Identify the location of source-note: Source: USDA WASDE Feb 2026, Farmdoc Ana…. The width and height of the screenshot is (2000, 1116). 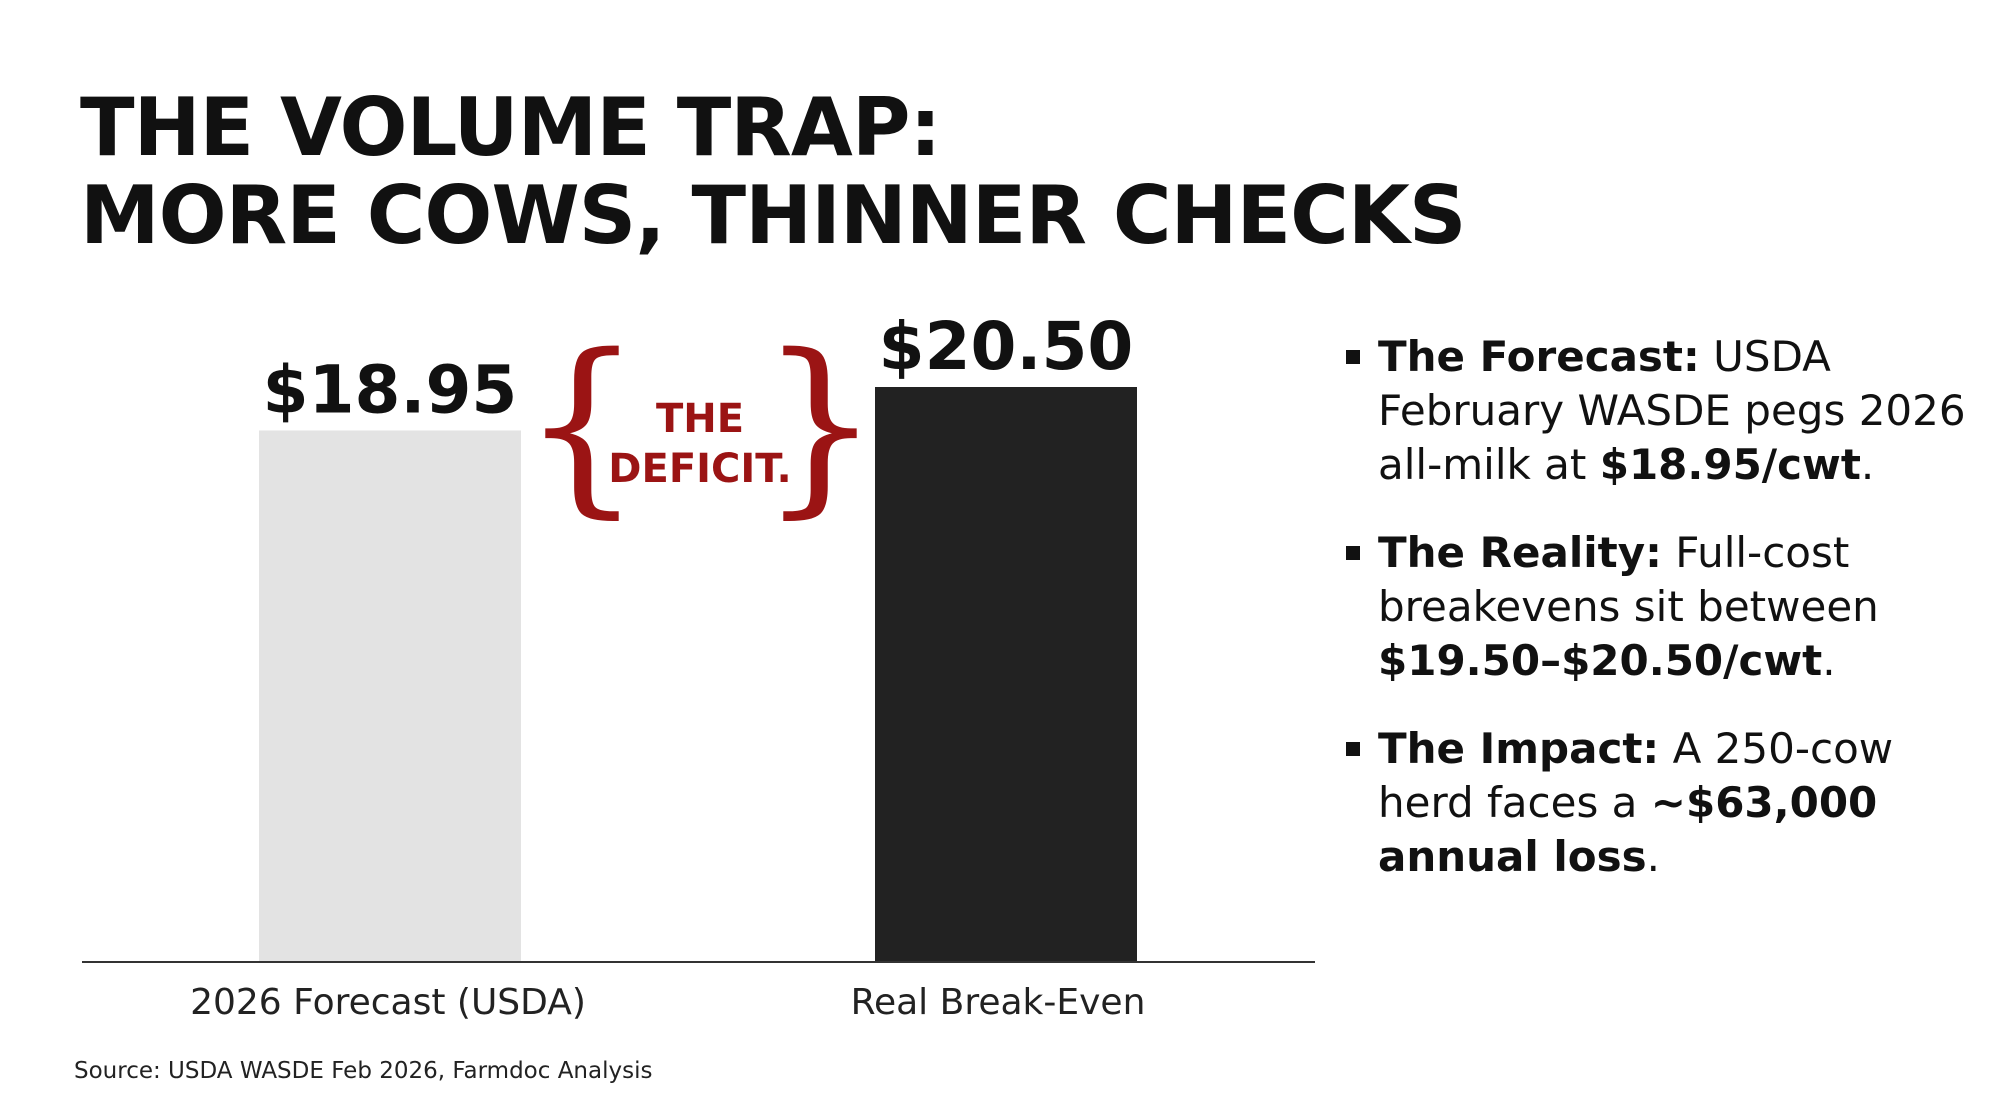
(363, 1071).